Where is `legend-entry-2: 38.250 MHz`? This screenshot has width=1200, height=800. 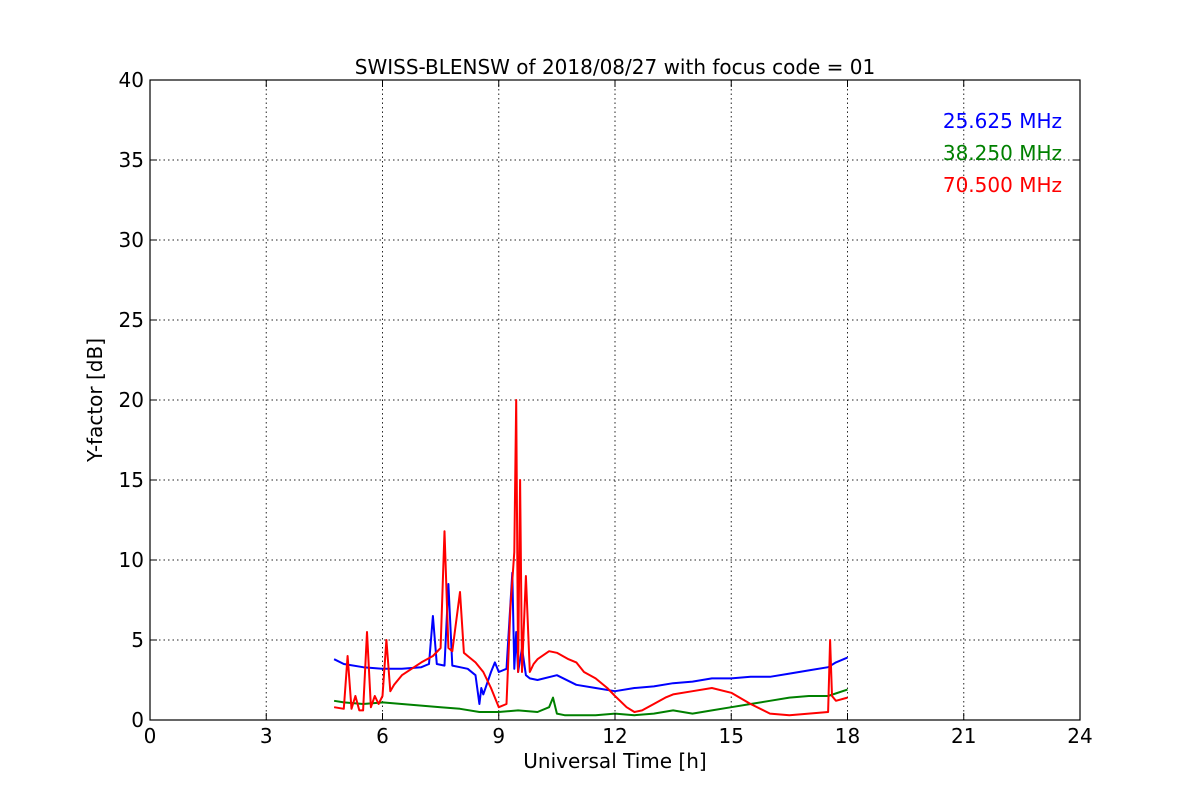
legend-entry-2: 38.250 MHz is located at coordinates (1002, 153).